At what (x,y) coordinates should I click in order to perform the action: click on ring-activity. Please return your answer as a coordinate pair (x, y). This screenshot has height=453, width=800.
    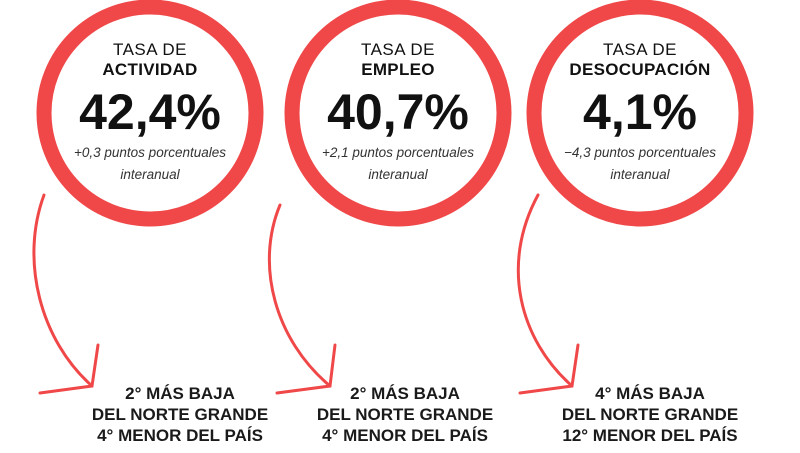
    Looking at the image, I should click on (150, 113).